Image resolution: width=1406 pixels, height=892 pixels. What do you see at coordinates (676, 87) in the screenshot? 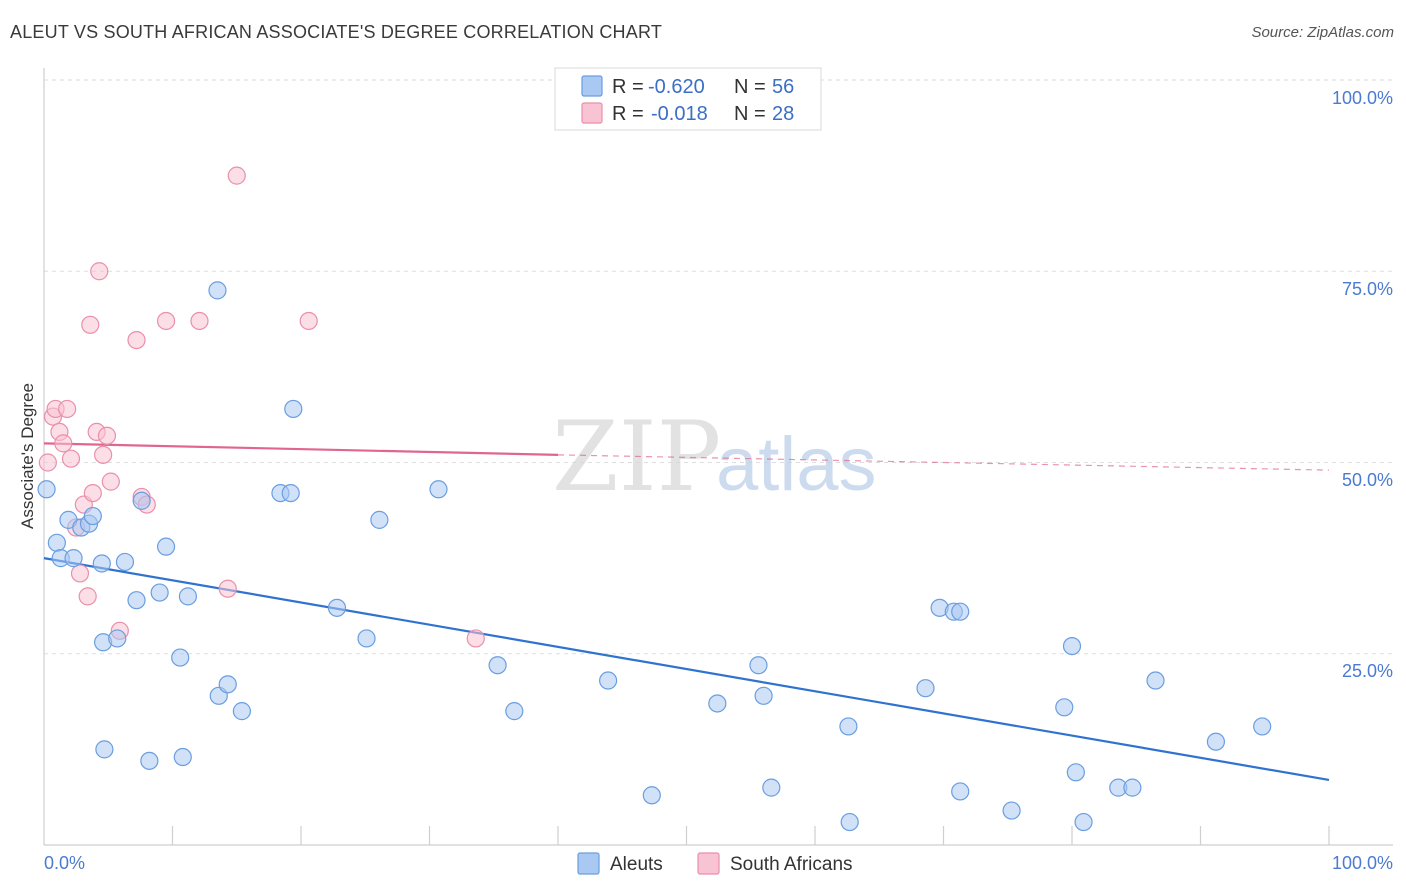
I see `legend-r-value-aleuts: -0.620` at bounding box center [676, 87].